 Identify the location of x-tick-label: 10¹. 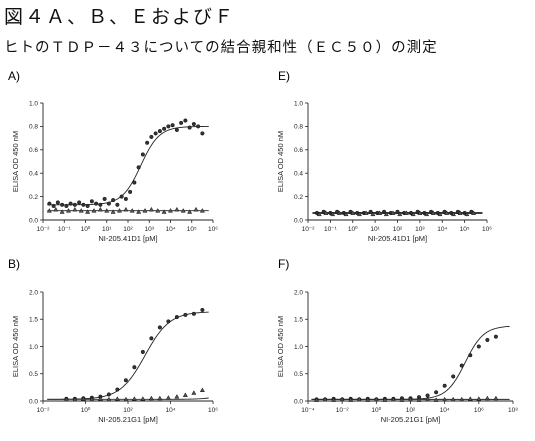
(107, 229).